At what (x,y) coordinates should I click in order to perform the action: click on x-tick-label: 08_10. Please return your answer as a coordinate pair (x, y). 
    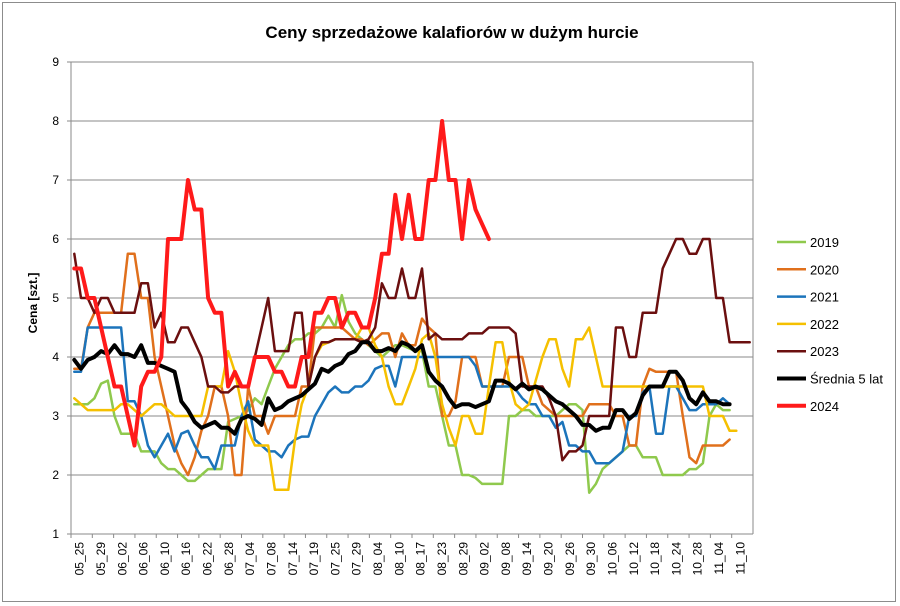
    Looking at the image, I should click on (399, 559).